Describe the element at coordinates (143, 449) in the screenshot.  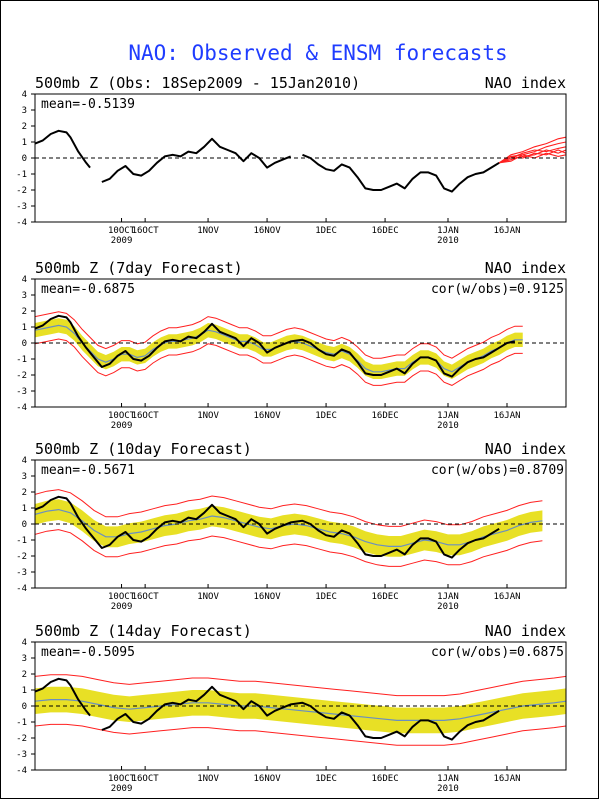
I see `panel-title: 500mb Z (10day Forecast)` at that location.